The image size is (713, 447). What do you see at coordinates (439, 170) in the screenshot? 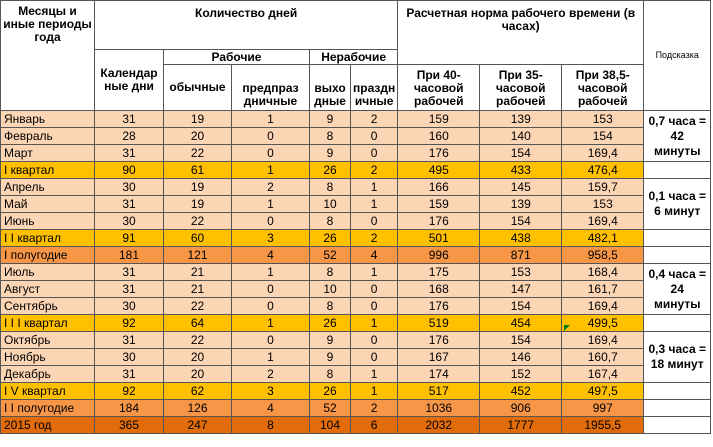
I see `cell-h40: 495` at bounding box center [439, 170].